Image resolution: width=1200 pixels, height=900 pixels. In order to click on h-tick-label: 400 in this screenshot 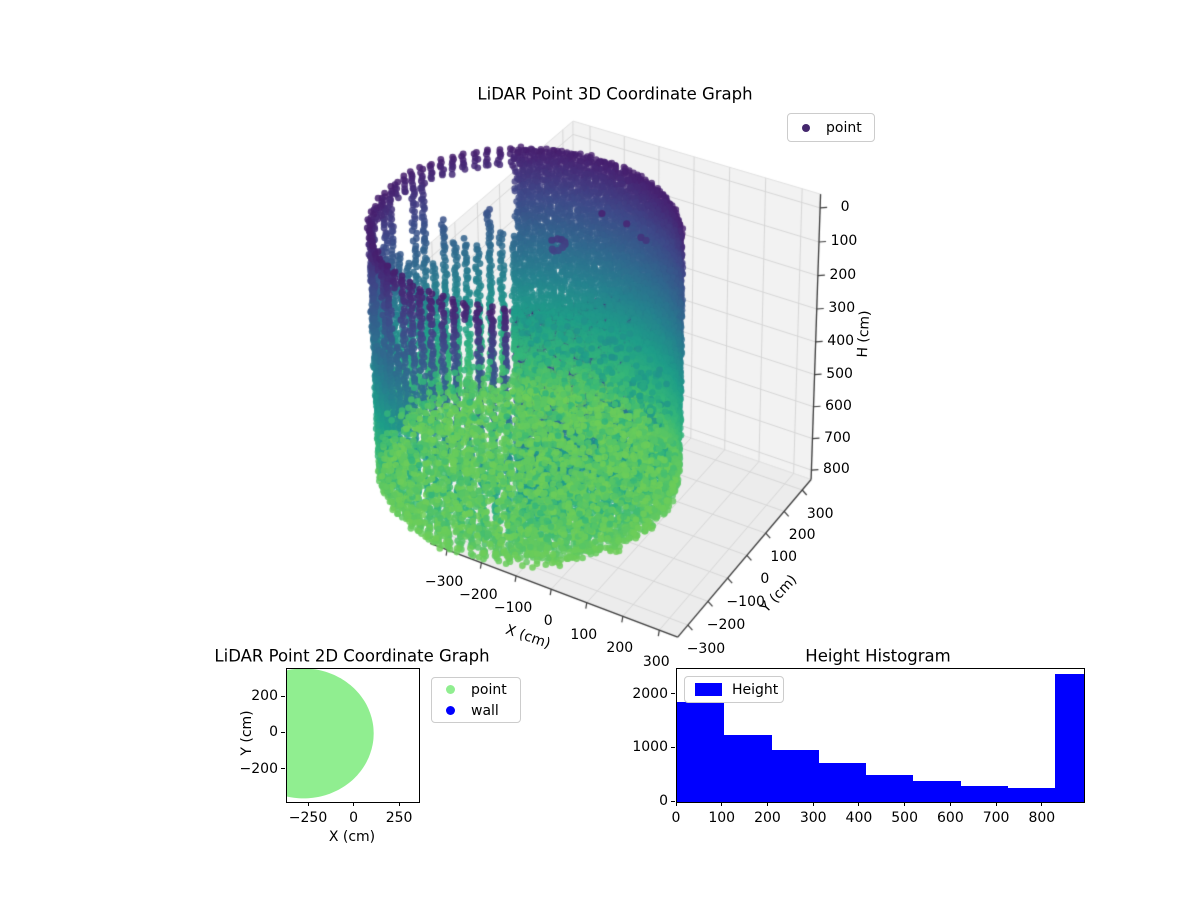, I will do `click(841, 340)`.